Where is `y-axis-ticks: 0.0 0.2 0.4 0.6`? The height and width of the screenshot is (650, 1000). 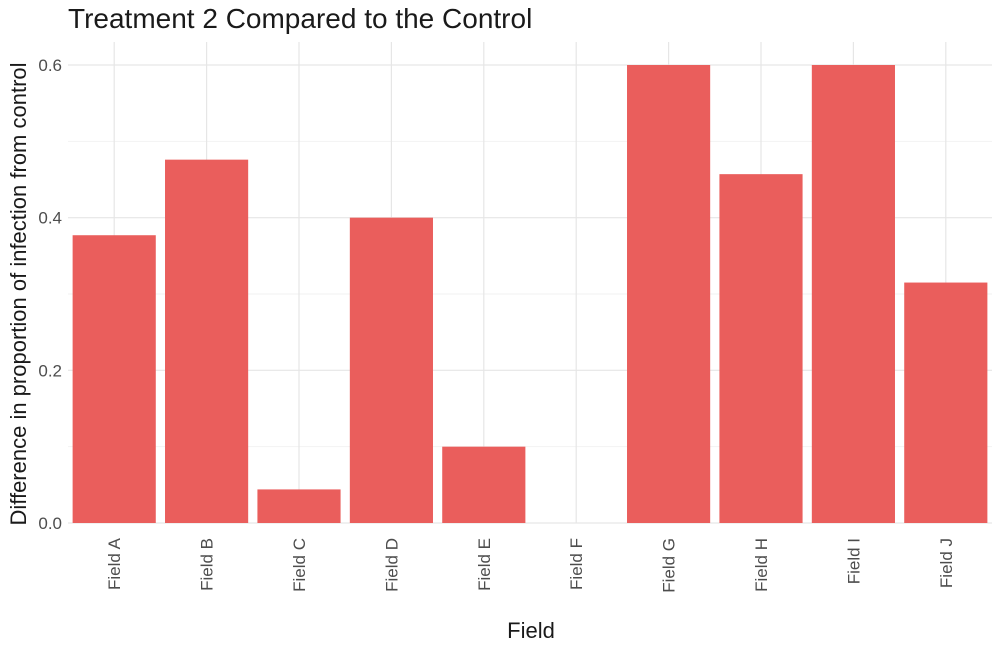
y-axis-ticks: 0.0 0.2 0.4 0.6 is located at coordinates (50, 294).